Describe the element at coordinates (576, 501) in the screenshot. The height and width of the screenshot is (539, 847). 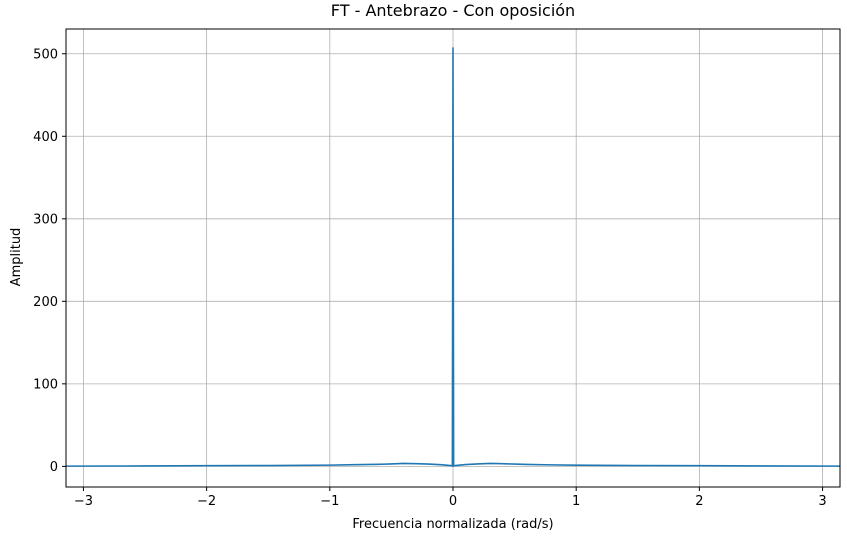
I see `x-tick-label: 1` at that location.